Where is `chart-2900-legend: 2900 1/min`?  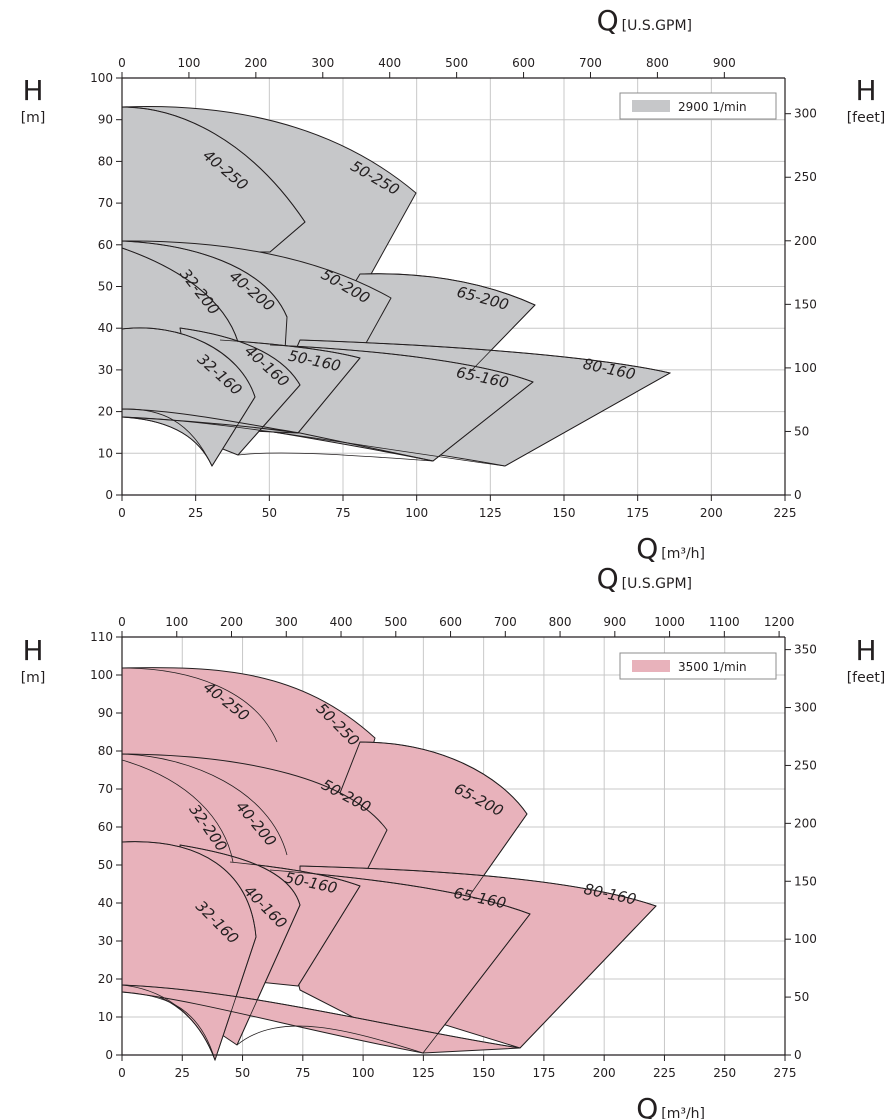 chart-2900-legend: 2900 1/min is located at coordinates (698, 106).